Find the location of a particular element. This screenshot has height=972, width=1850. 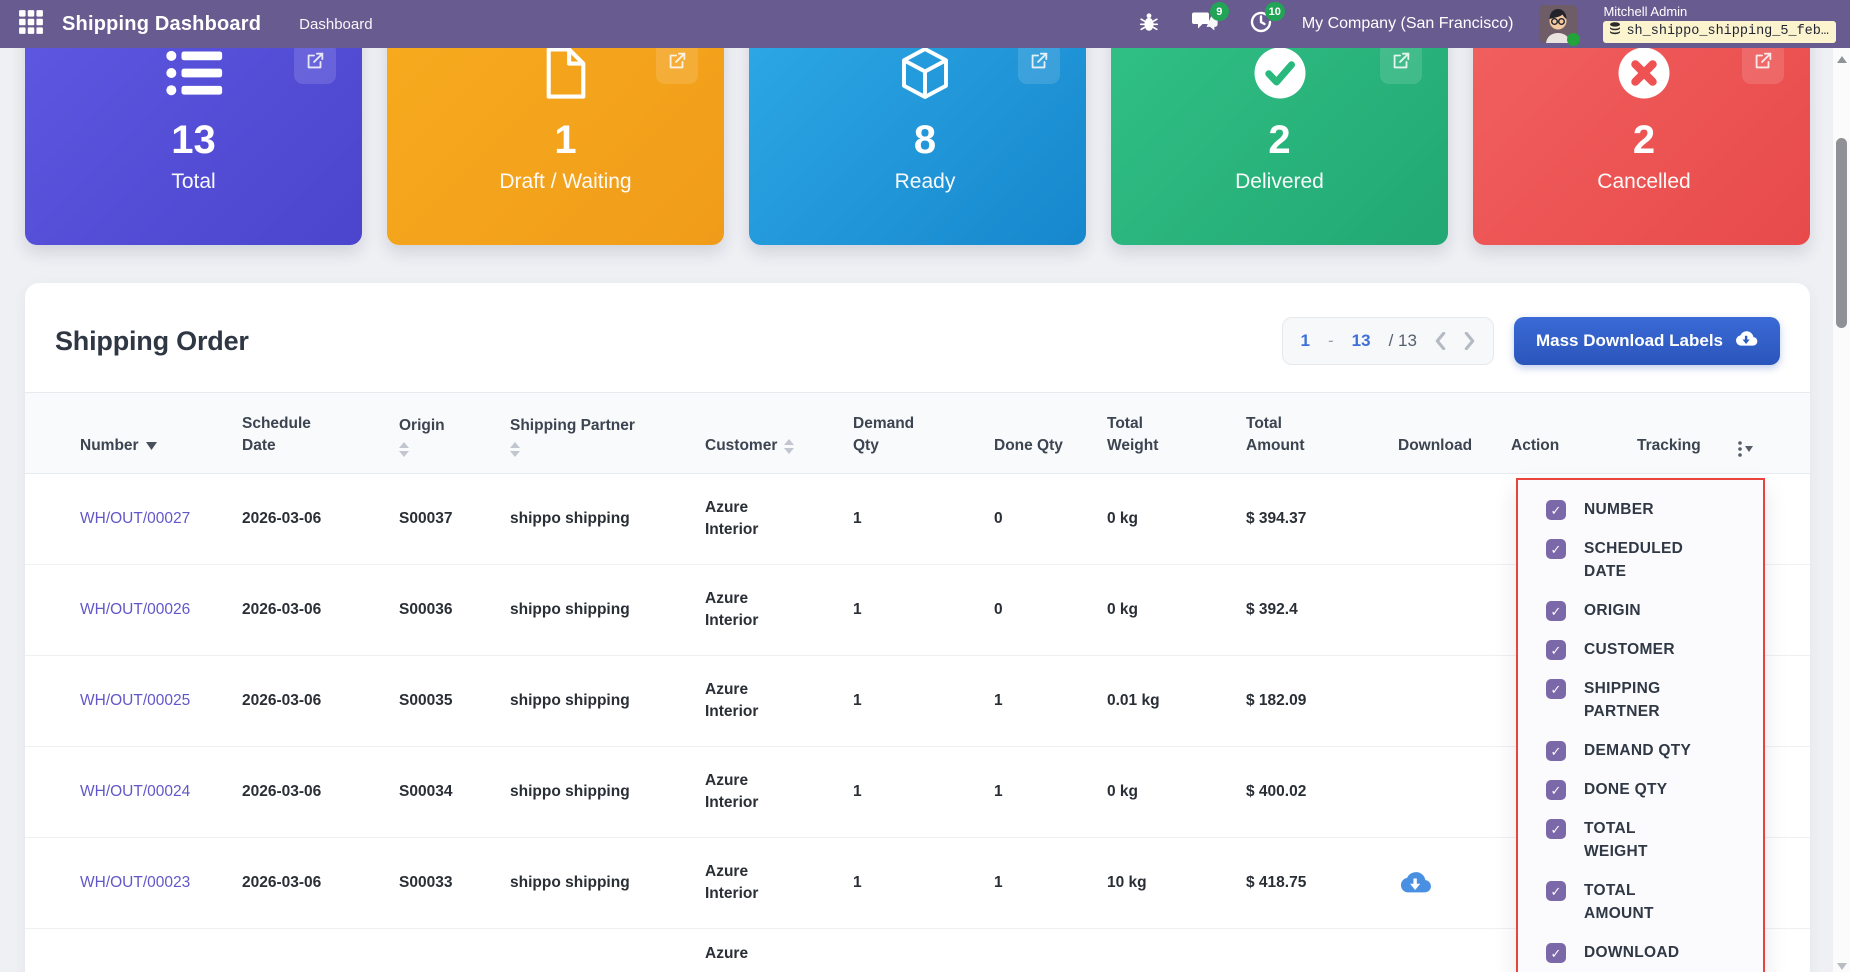

column-header-number: Number is located at coordinates (143, 454).